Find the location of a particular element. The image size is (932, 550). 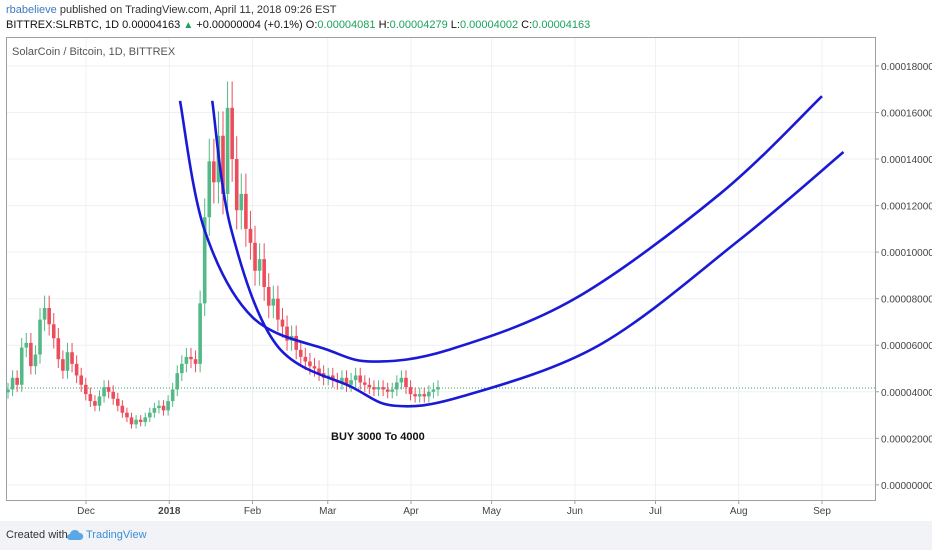

x-tick-label: Feb is located at coordinates (253, 511).